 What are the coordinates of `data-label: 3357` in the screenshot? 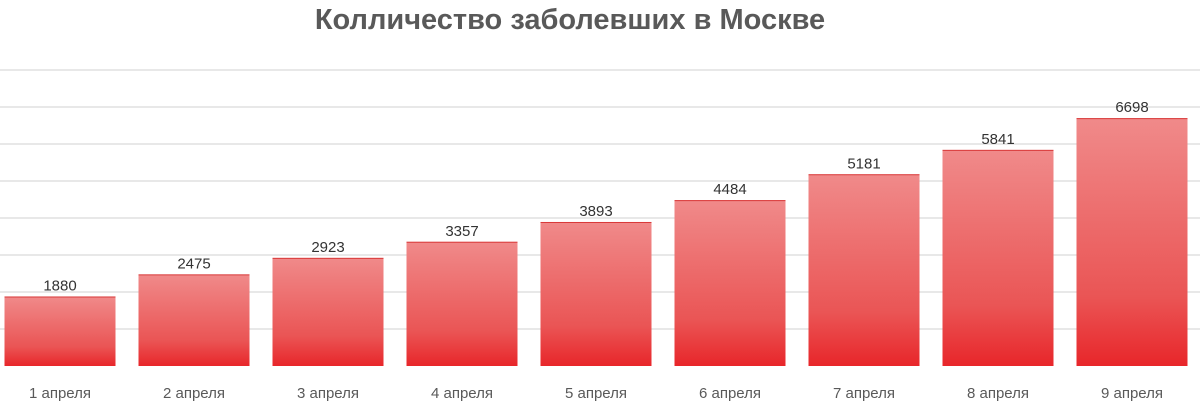 It's located at (461, 231).